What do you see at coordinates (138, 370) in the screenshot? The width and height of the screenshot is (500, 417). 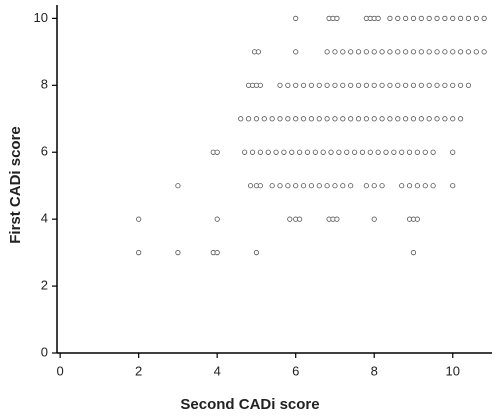 I see `x-tick-label: 2` at bounding box center [138, 370].